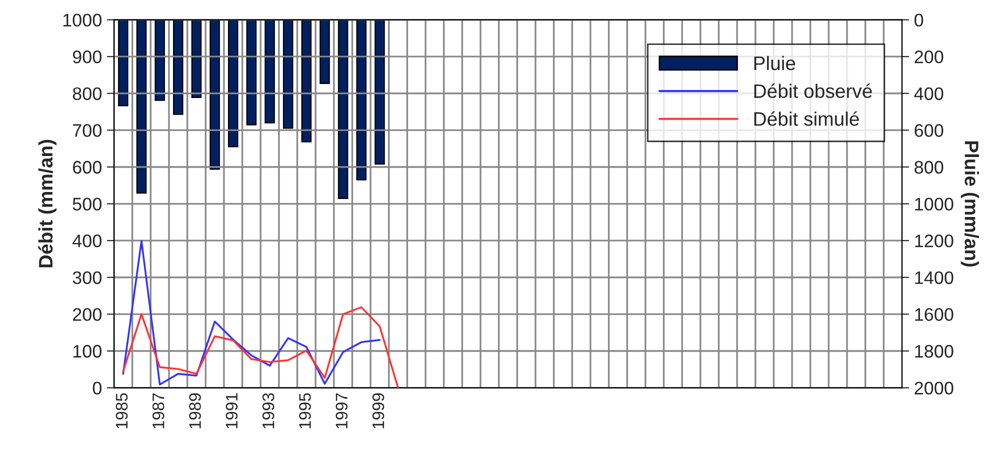 The image size is (1000, 460). What do you see at coordinates (232, 410) in the screenshot?
I see `x-tick-label: 1991` at bounding box center [232, 410].